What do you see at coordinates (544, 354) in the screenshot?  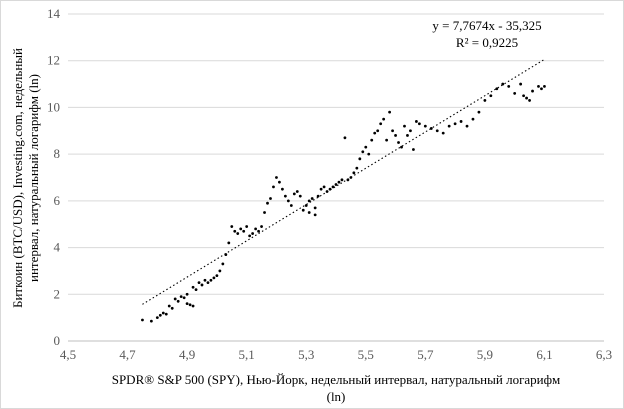 I see `x-tick-label-8: 6,1` at bounding box center [544, 354].